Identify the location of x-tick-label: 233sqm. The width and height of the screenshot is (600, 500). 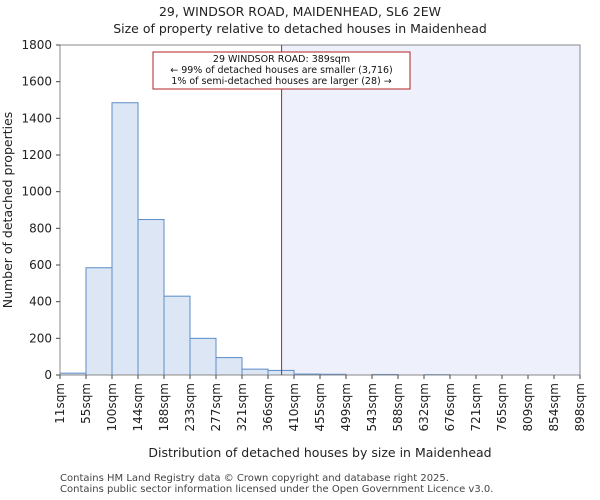
(190, 407).